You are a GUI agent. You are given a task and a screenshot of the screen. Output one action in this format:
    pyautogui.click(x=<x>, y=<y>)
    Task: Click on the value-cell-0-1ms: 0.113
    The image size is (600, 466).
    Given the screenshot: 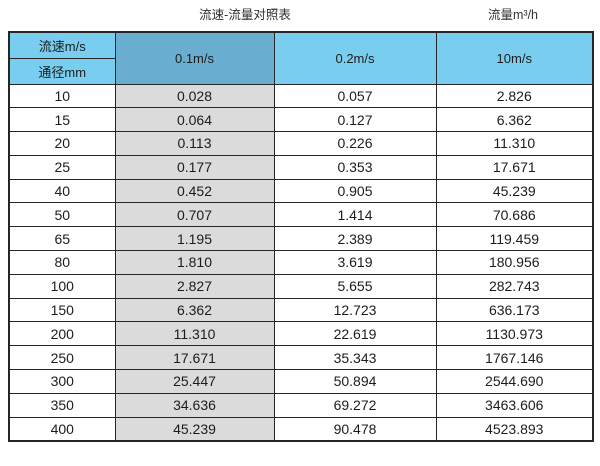 What is the action you would take?
    pyautogui.click(x=194, y=143)
    